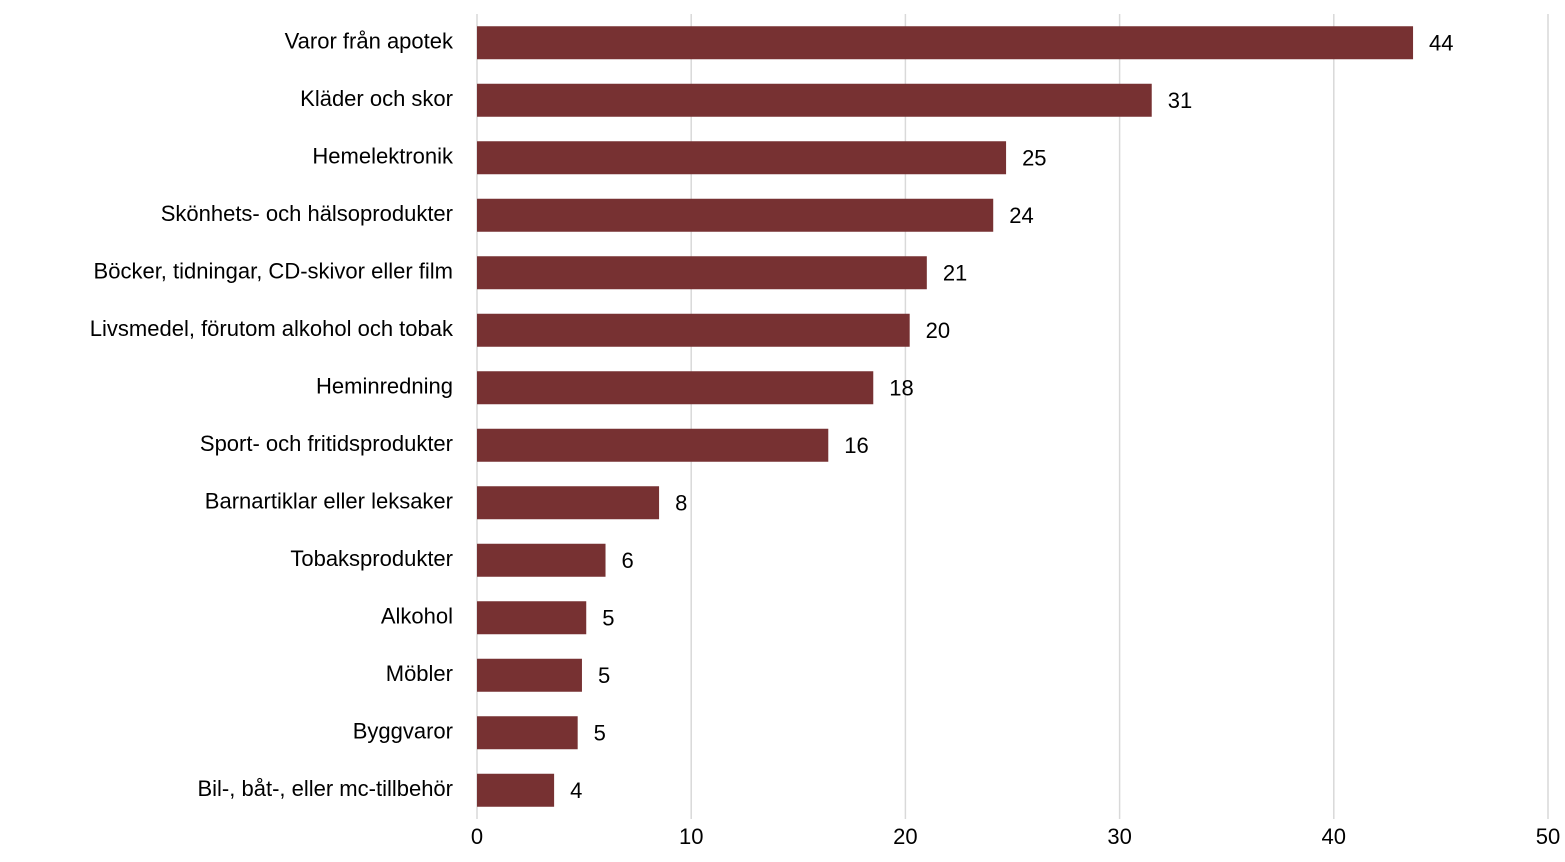 This screenshot has width=1565, height=862. What do you see at coordinates (901, 388) in the screenshot?
I see `data-label: 18` at bounding box center [901, 388].